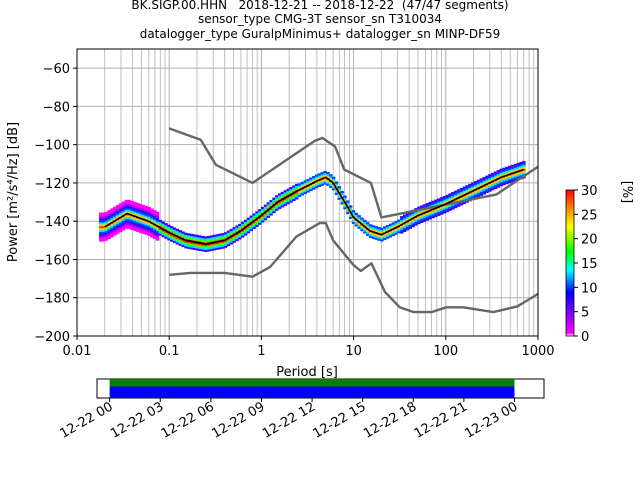 Image resolution: width=640 pixels, height=480 pixels. I want to click on timeline-bar-blue, so click(312, 392).